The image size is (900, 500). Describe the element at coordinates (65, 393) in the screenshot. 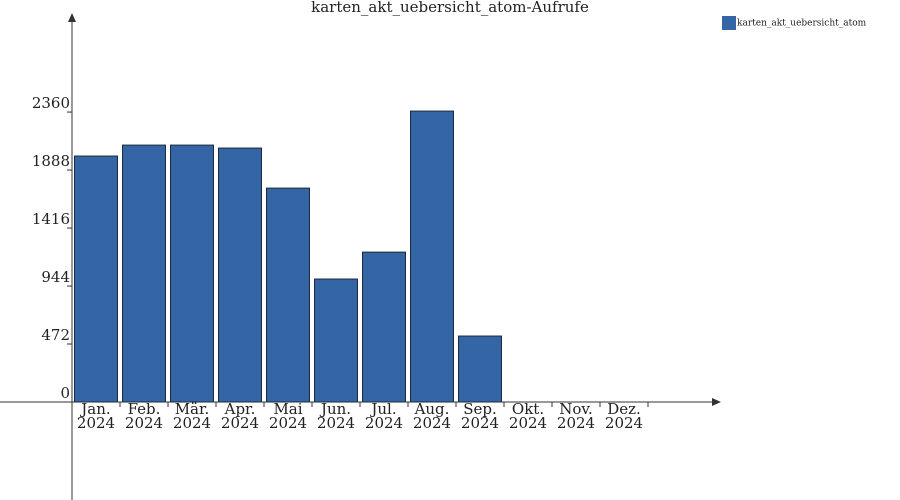

I see `y-tick-label: 0` at that location.